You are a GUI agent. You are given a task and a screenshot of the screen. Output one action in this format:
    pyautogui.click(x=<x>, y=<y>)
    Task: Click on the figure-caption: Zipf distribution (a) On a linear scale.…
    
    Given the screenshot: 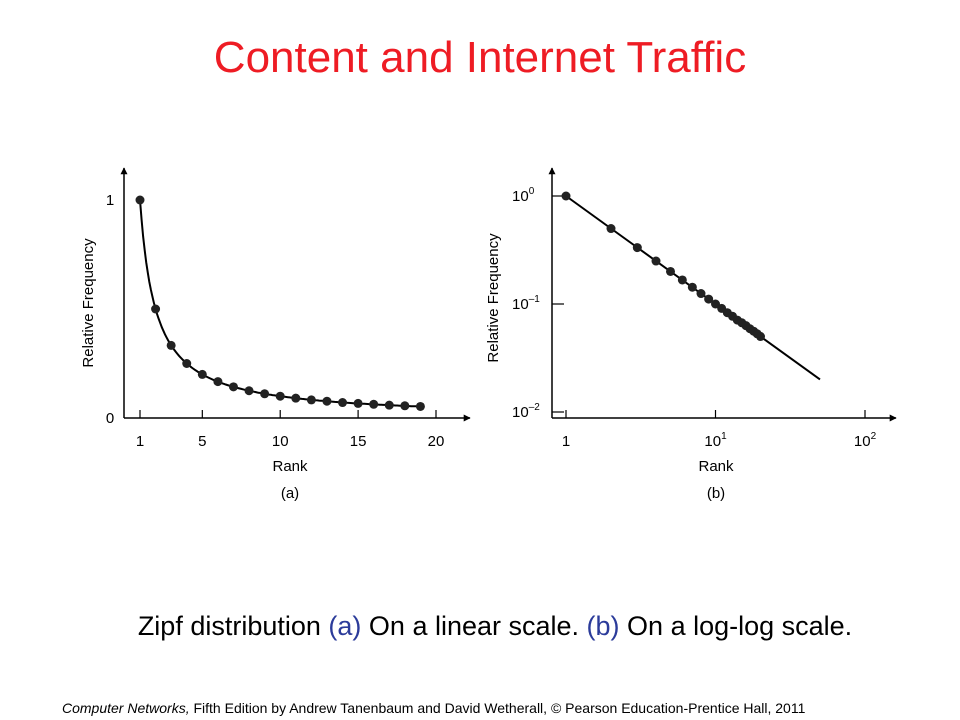 What is the action you would take?
    pyautogui.click(x=480, y=626)
    